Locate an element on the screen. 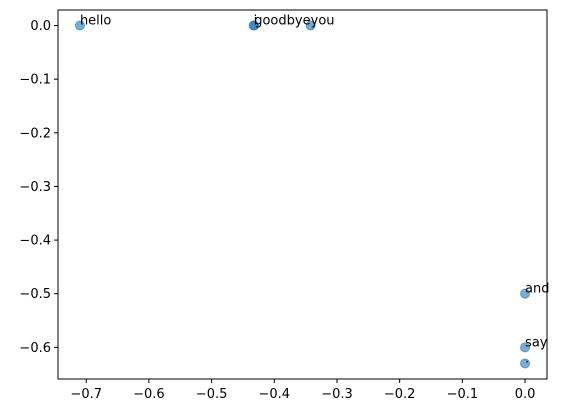  x-axis-ticks: −0.7 −0.6 −0.5 −0.4 −0.3 −0.2 −0.1 0.0 is located at coordinates (302, 390).